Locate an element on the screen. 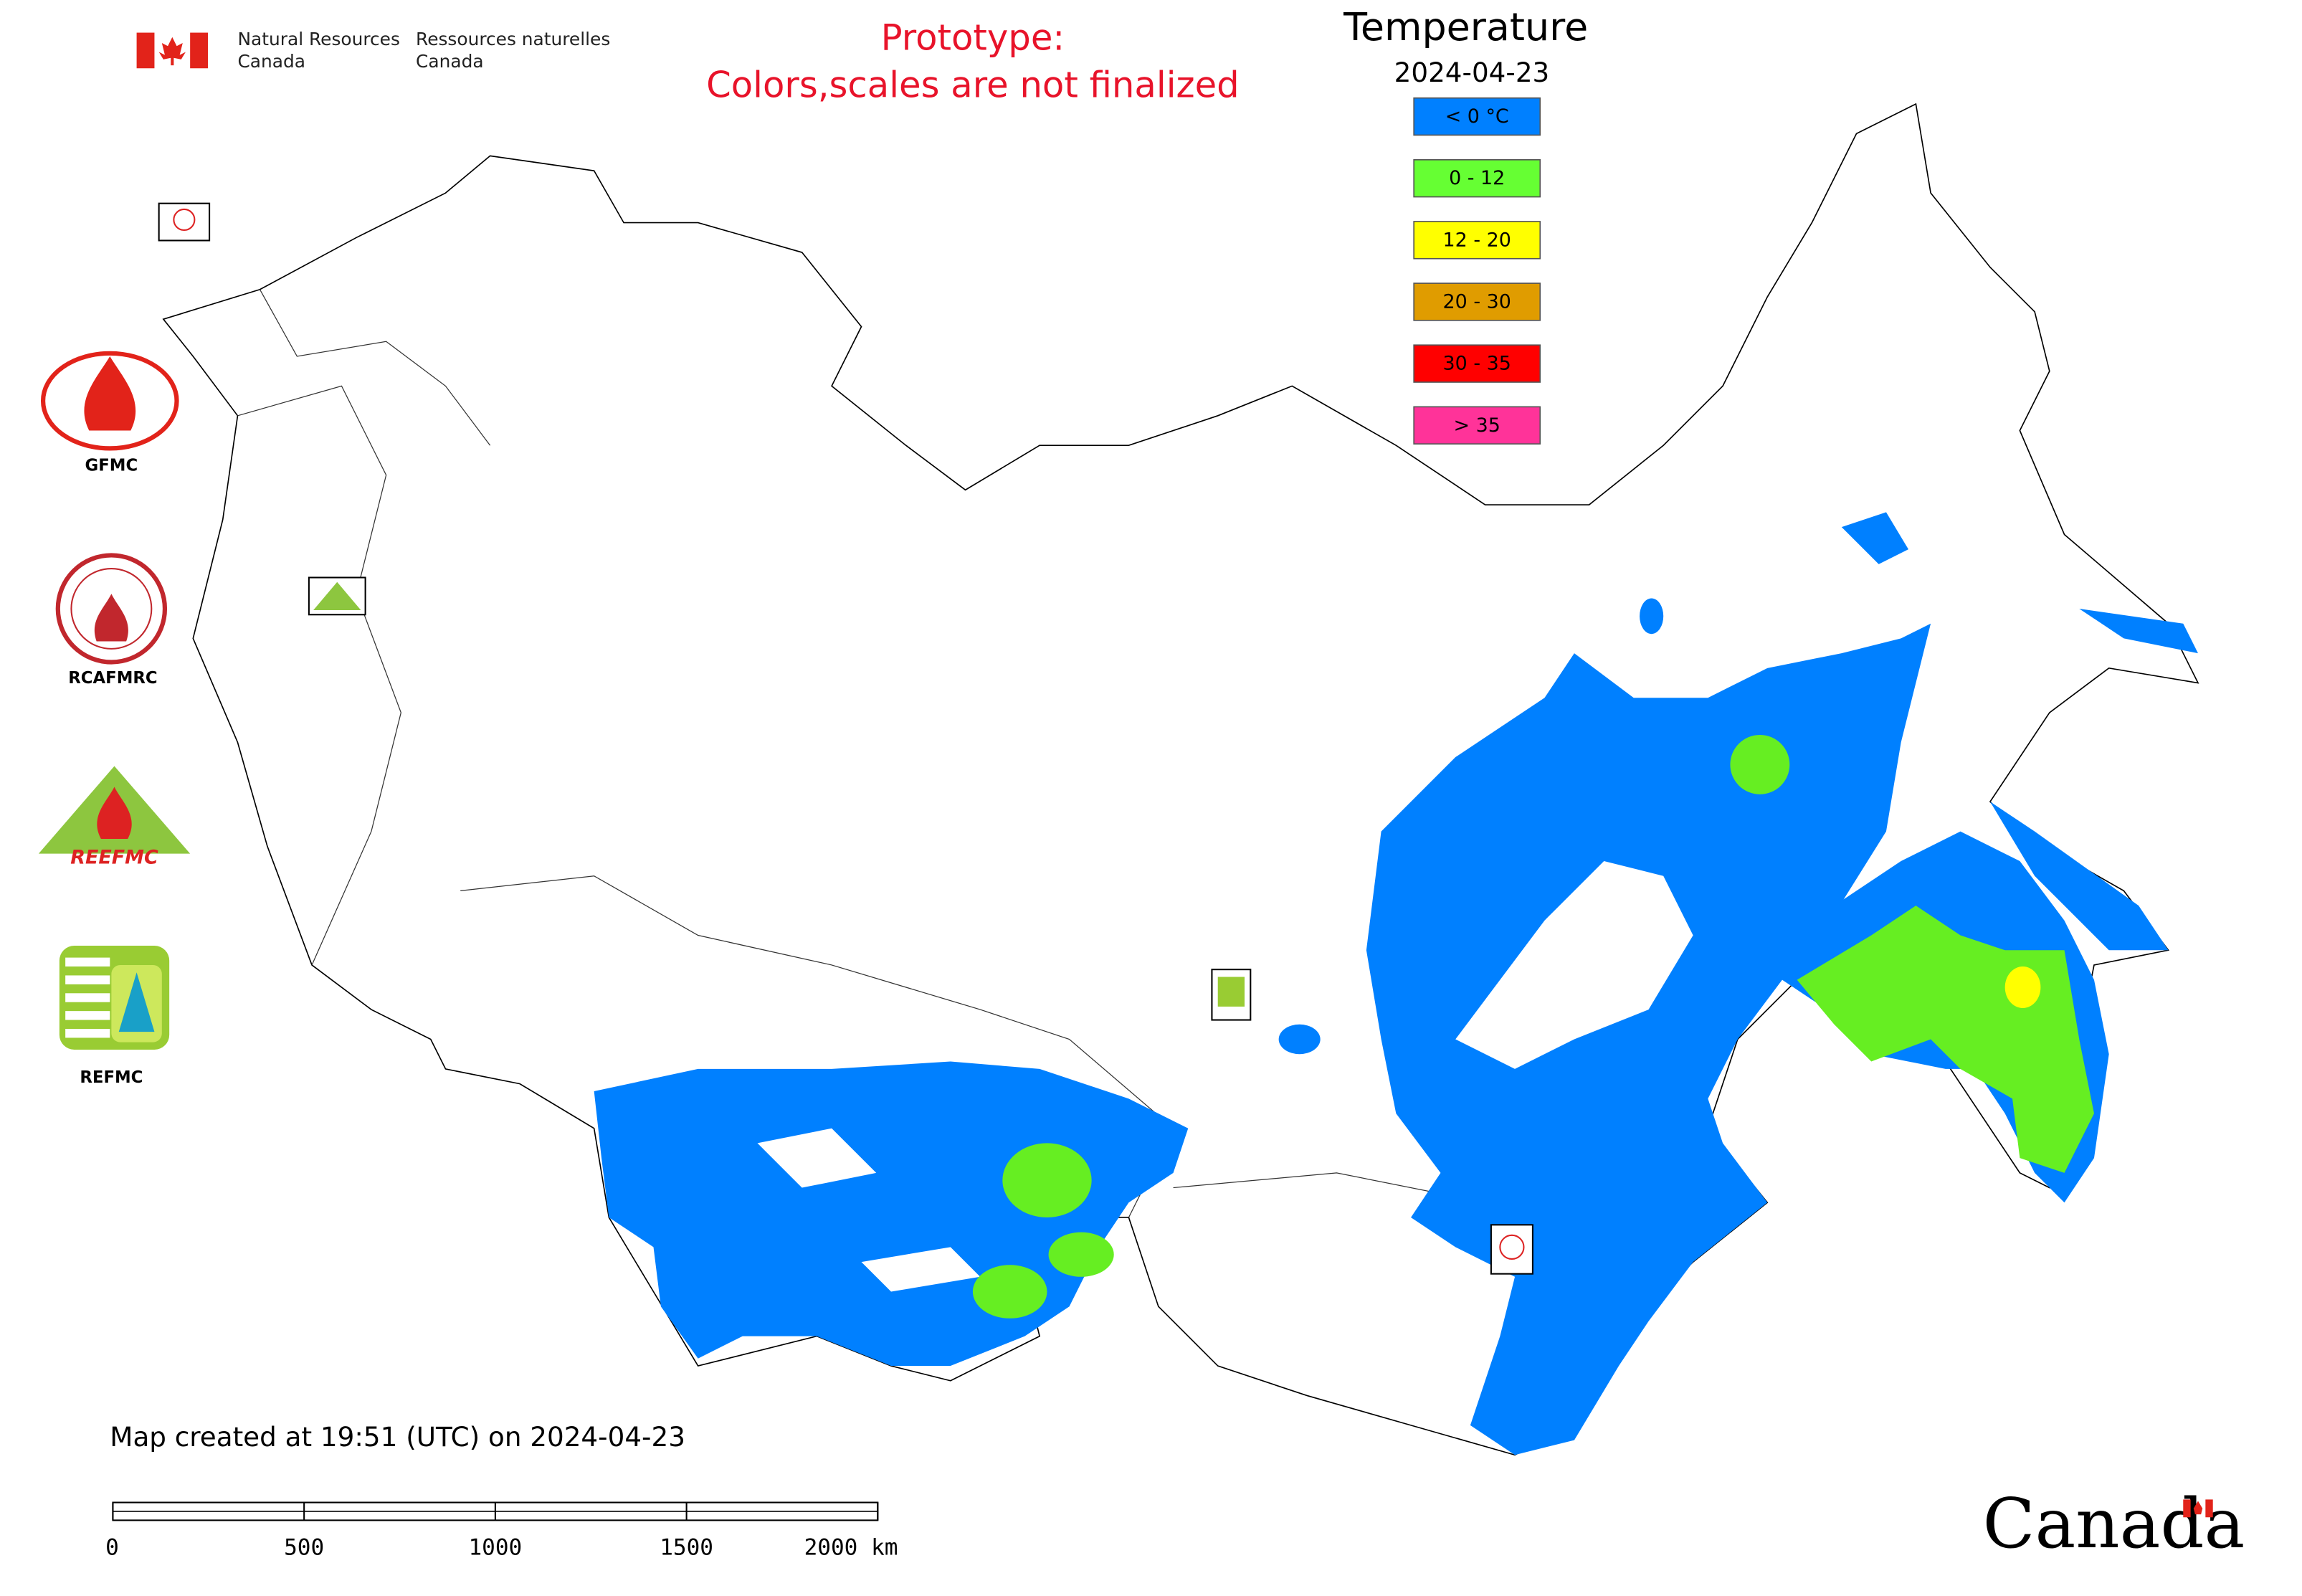 This screenshot has height=1596, width=2302. scale-label: 0 is located at coordinates (112, 1548).